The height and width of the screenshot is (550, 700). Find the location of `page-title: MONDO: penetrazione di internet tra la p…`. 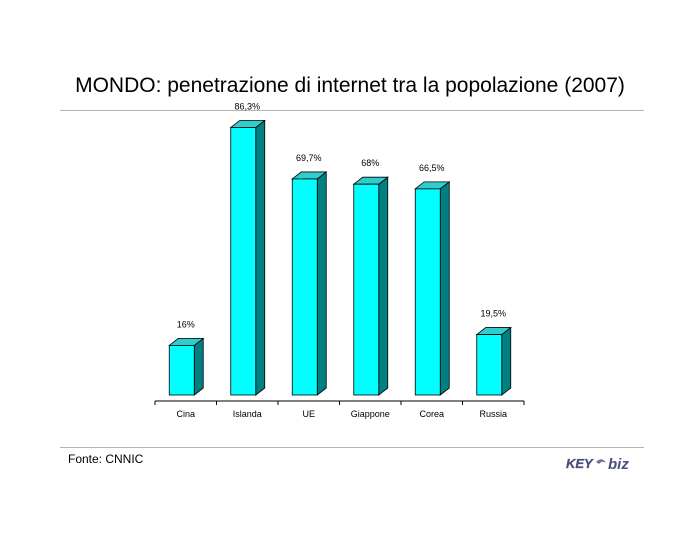

page-title: MONDO: penetrazione di internet tra la p… is located at coordinates (350, 85).